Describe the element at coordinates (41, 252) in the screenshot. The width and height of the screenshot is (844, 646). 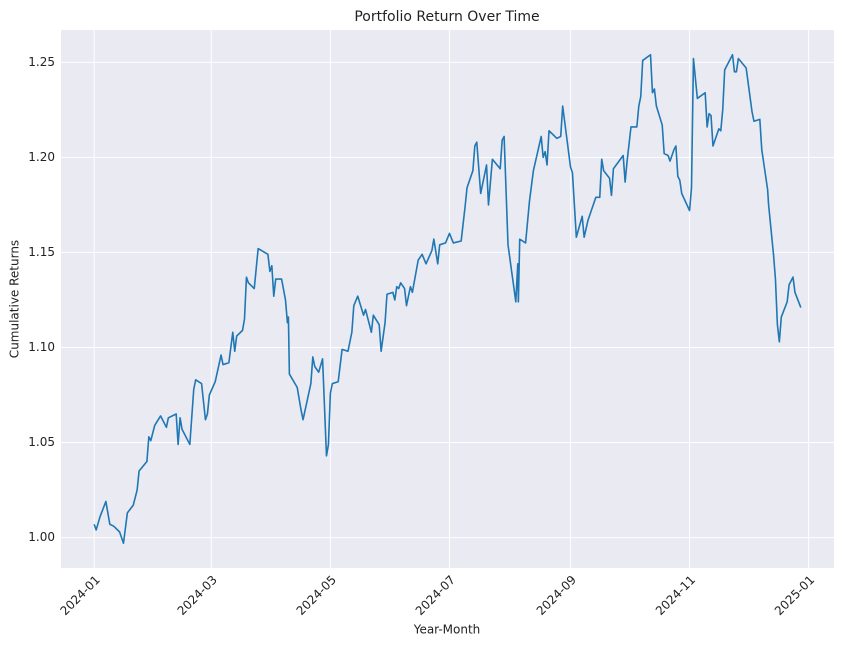
I see `y-tick-label: 1.15` at that location.